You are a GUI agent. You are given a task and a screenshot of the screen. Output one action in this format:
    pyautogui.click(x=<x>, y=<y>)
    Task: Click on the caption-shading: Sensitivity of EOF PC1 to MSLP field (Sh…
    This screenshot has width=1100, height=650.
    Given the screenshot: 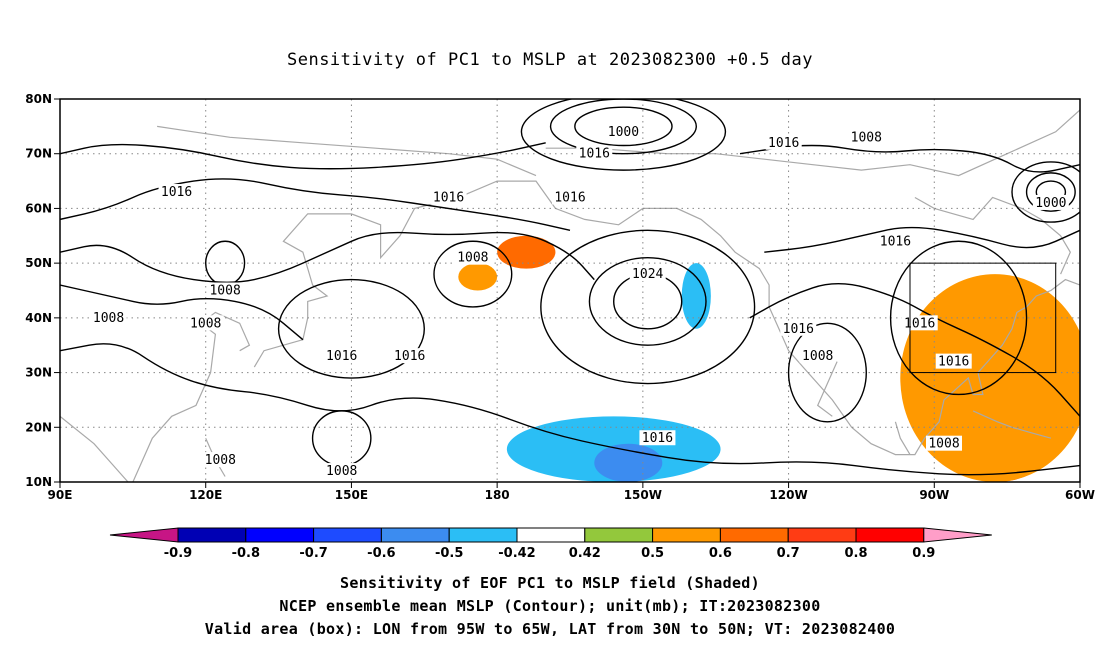 What is the action you would take?
    pyautogui.click(x=550, y=583)
    